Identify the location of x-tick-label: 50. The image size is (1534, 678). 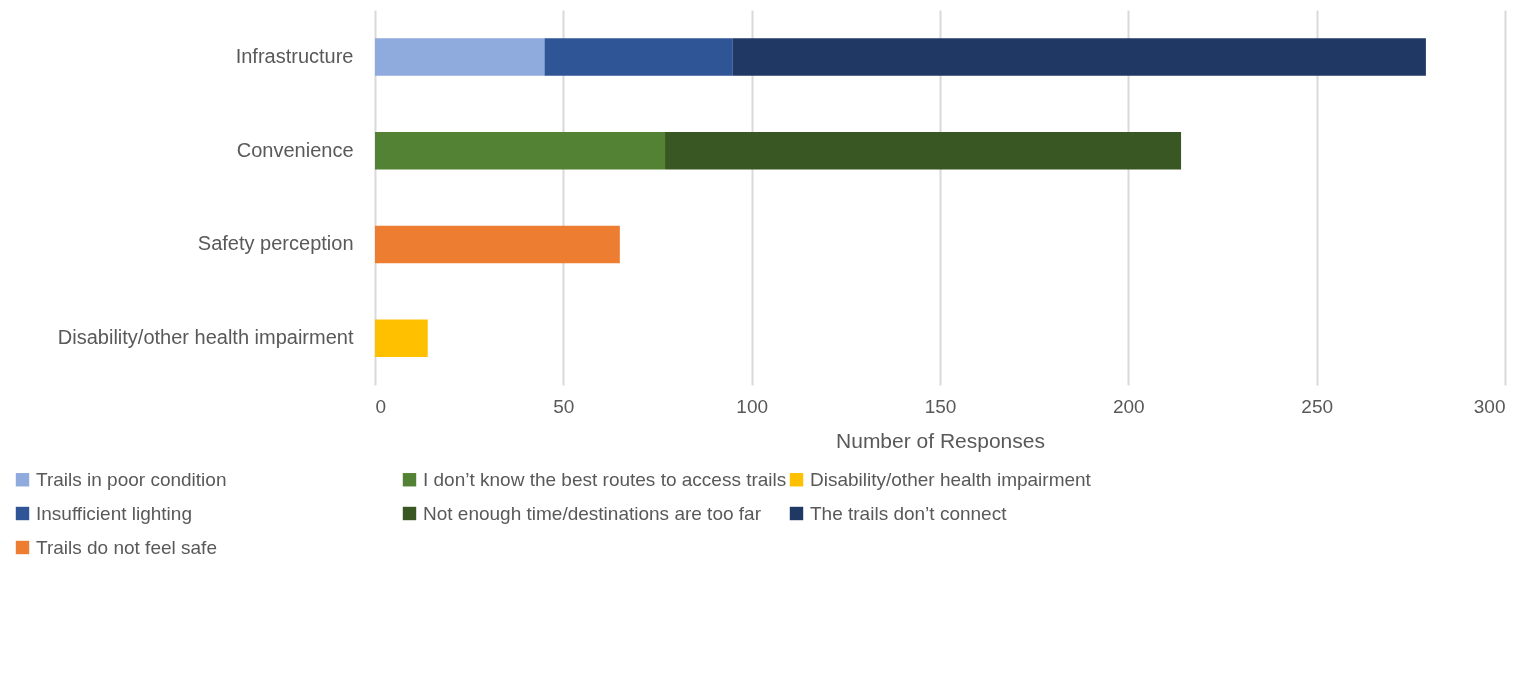
(564, 406).